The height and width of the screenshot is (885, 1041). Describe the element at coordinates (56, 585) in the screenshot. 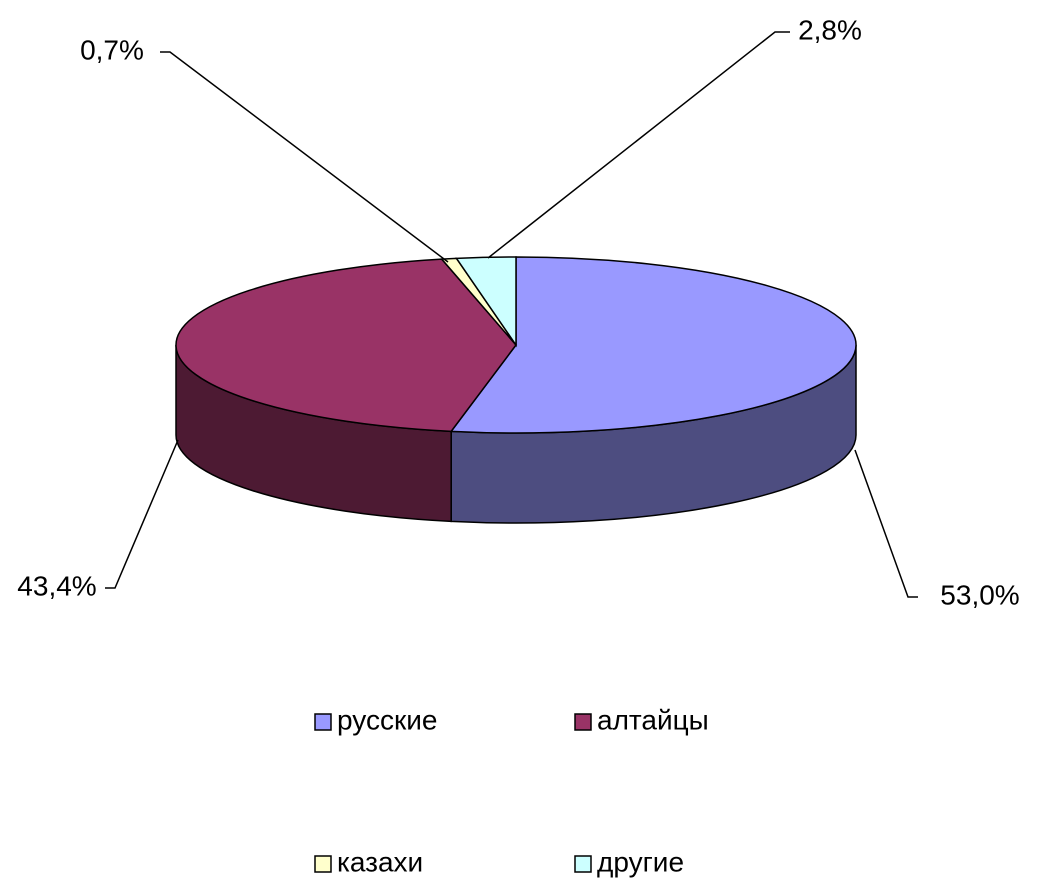

I see `data-label: 43,4%` at that location.